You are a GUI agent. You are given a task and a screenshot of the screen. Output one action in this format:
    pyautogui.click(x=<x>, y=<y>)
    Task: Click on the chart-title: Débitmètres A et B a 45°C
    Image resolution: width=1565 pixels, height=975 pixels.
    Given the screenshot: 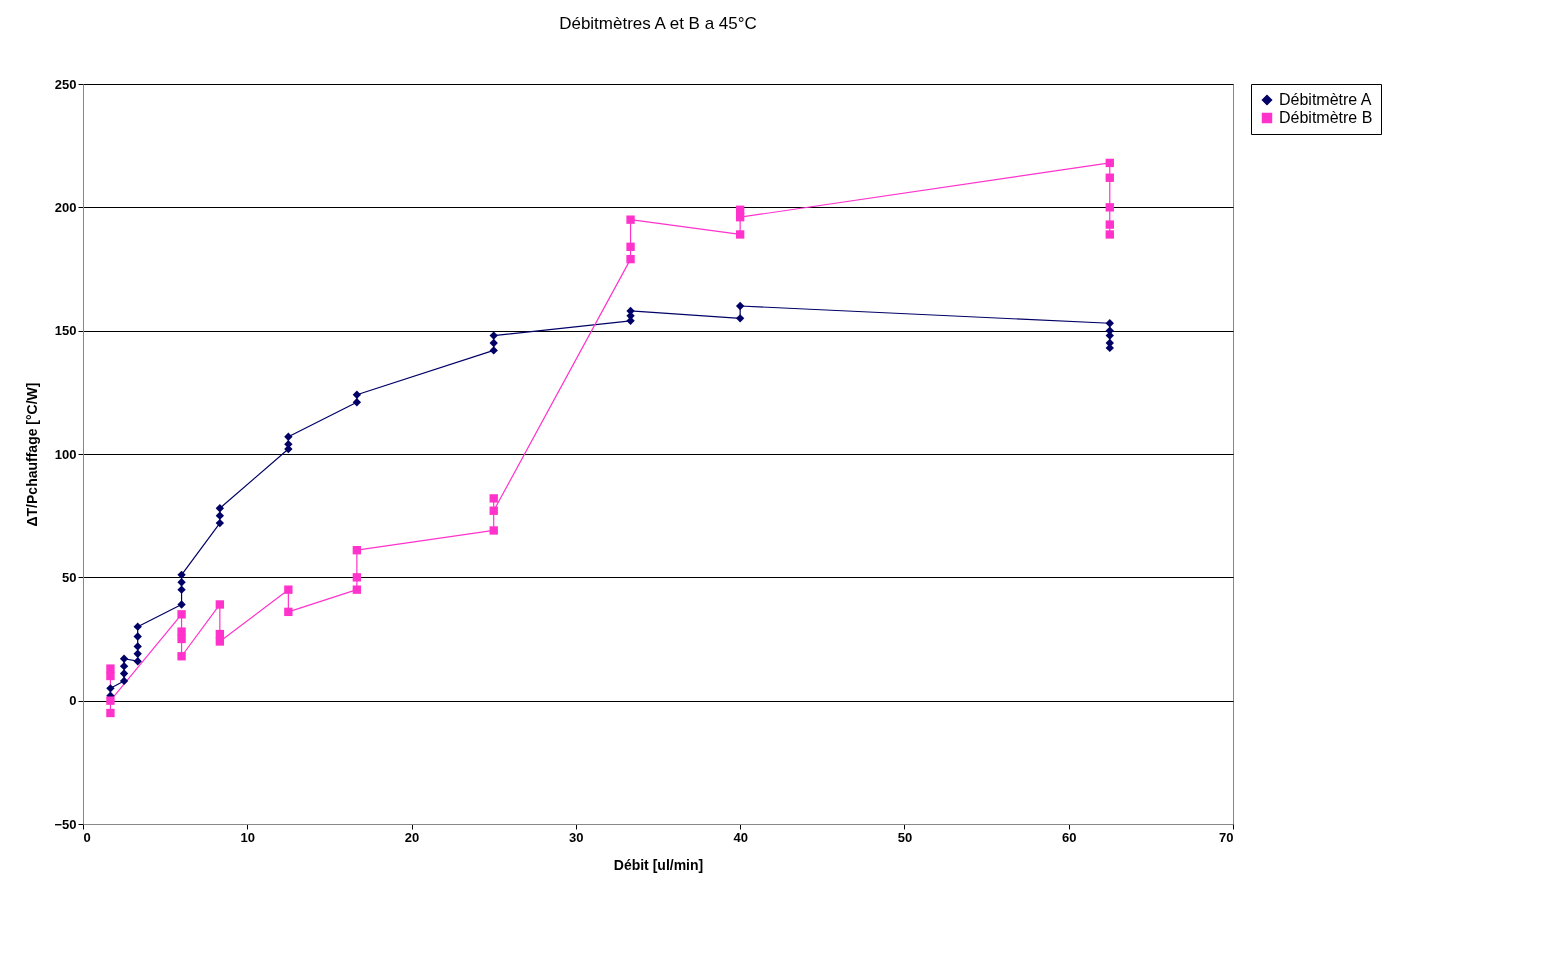 What is the action you would take?
    pyautogui.click(x=658, y=23)
    